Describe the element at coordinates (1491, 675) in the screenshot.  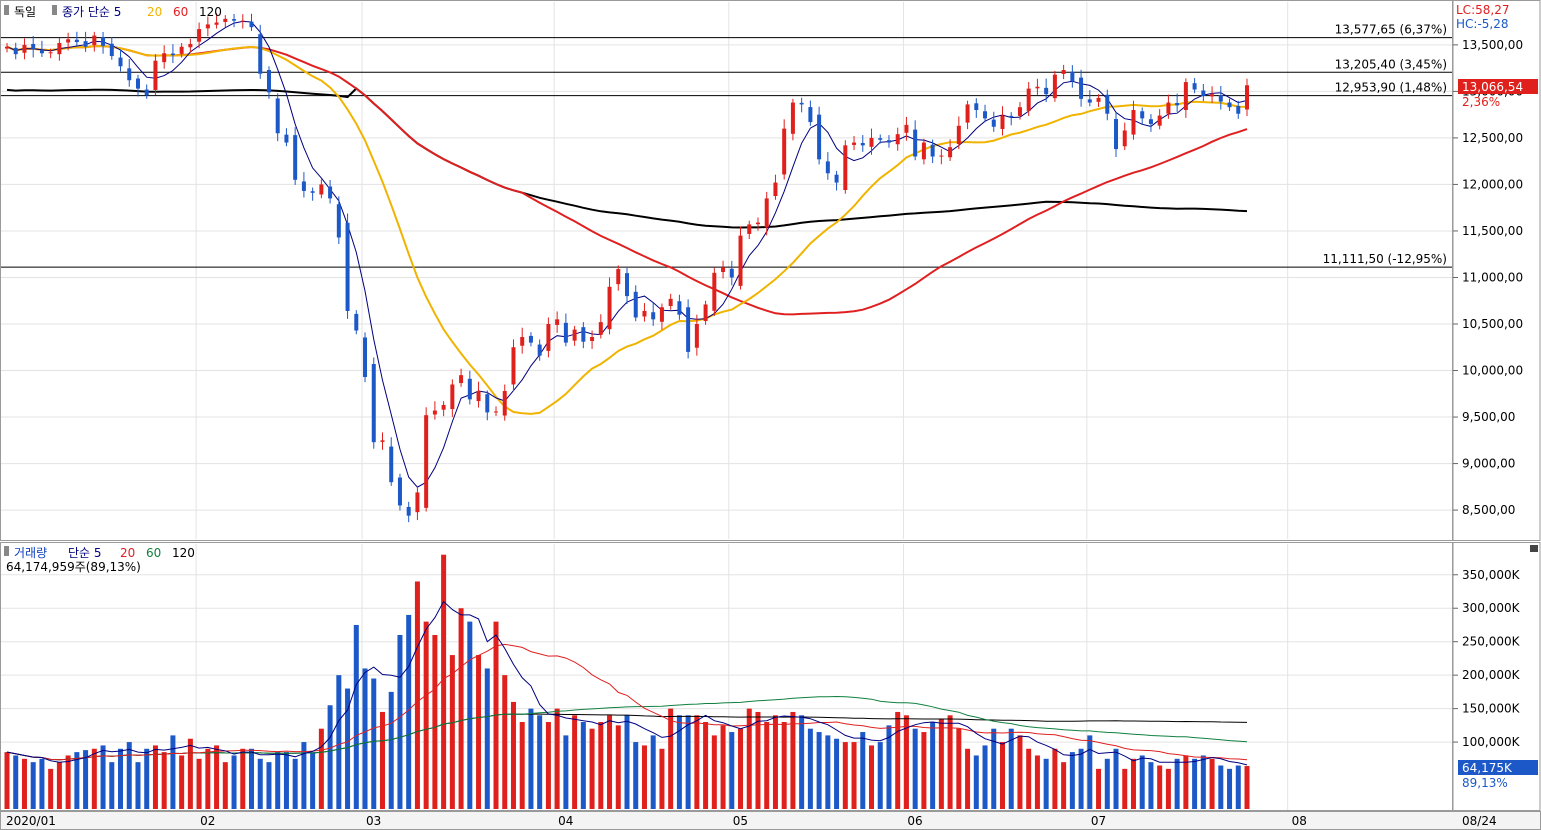
I see `y-tick-label: 200,000K` at that location.